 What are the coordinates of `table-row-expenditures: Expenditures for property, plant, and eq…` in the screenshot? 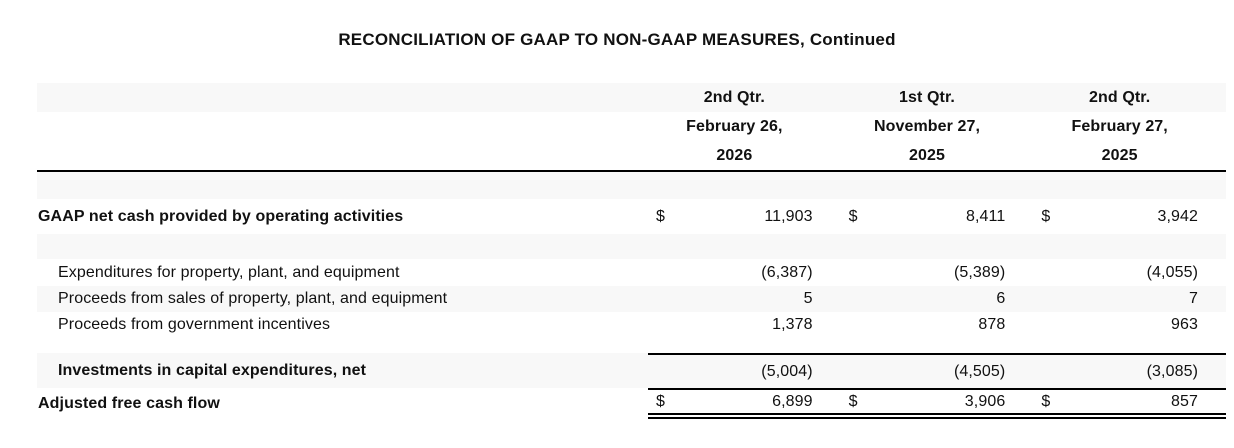 It's located at (631, 272).